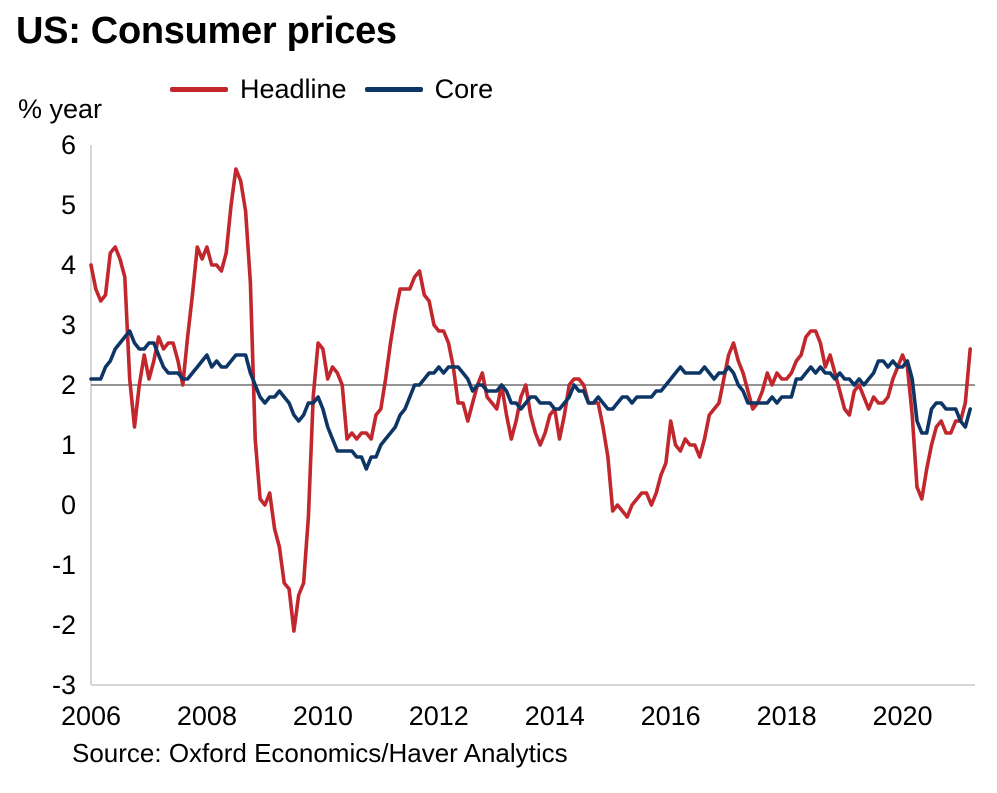 Image resolution: width=997 pixels, height=793 pixels. Describe the element at coordinates (439, 716) in the screenshot. I see `x-tick-label: 2012` at that location.